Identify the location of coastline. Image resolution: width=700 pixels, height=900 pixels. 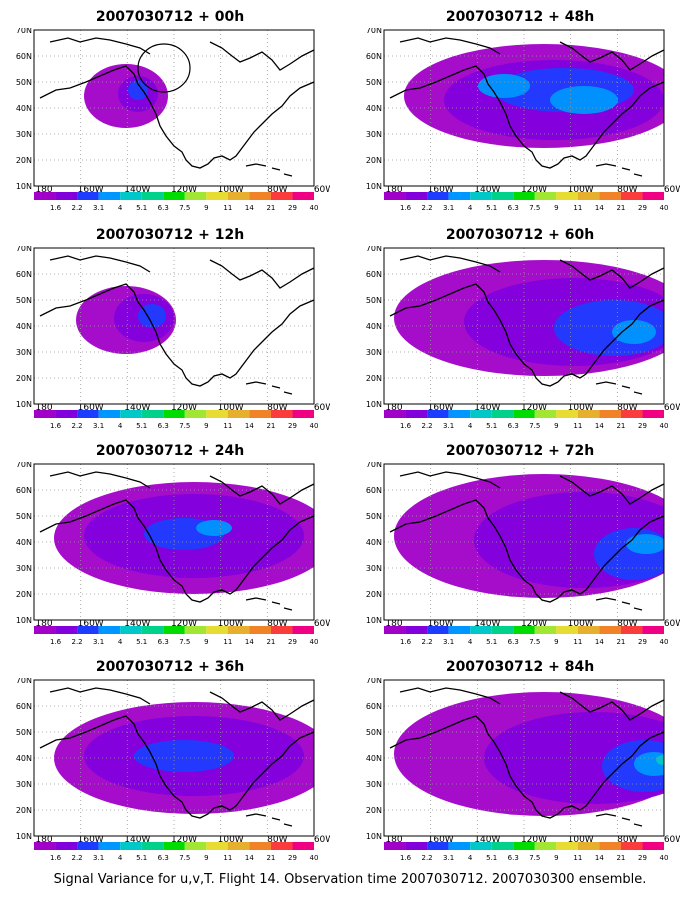
(526, 541).